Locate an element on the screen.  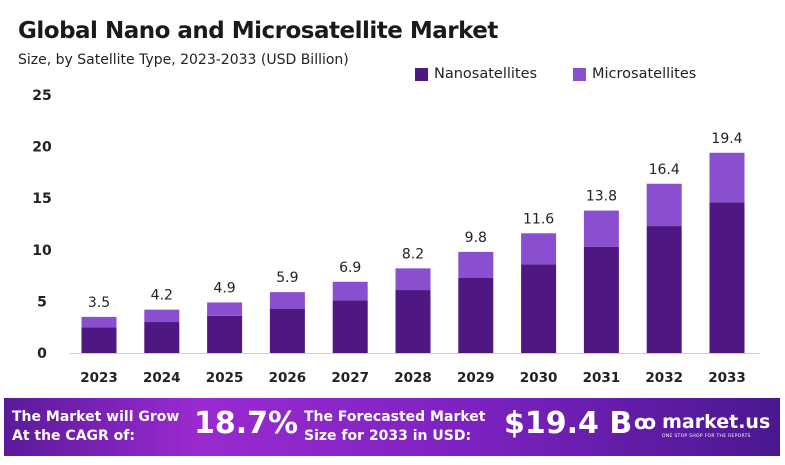
bar-nanosatellites-2024 is located at coordinates (162, 337).